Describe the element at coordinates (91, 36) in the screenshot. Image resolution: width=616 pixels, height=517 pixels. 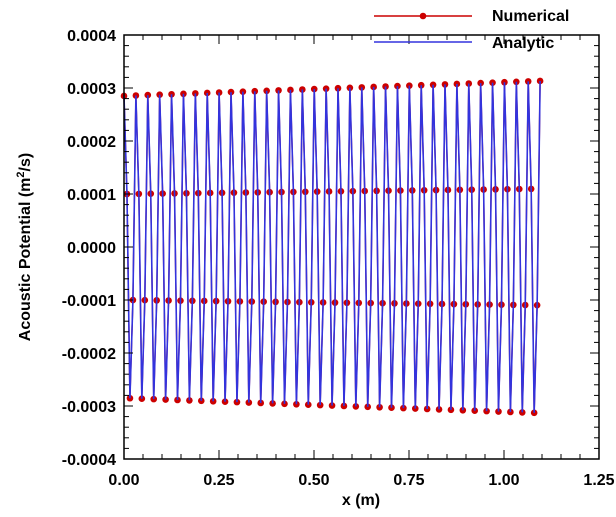
I see `y-tick-label: 0.0004` at that location.